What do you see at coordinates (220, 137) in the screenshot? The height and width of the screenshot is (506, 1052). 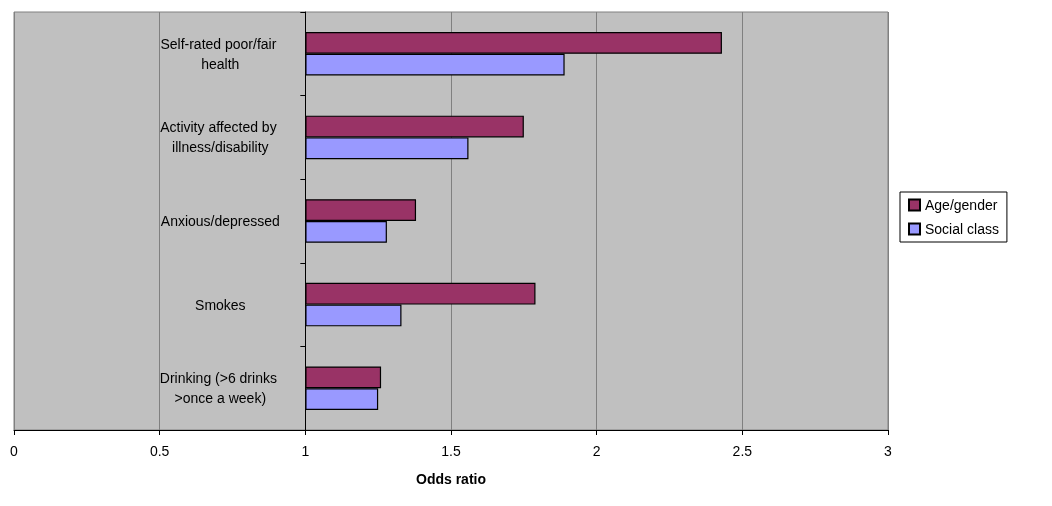 I see `y-tick-label: Activity affected by illness/disability` at bounding box center [220, 137].